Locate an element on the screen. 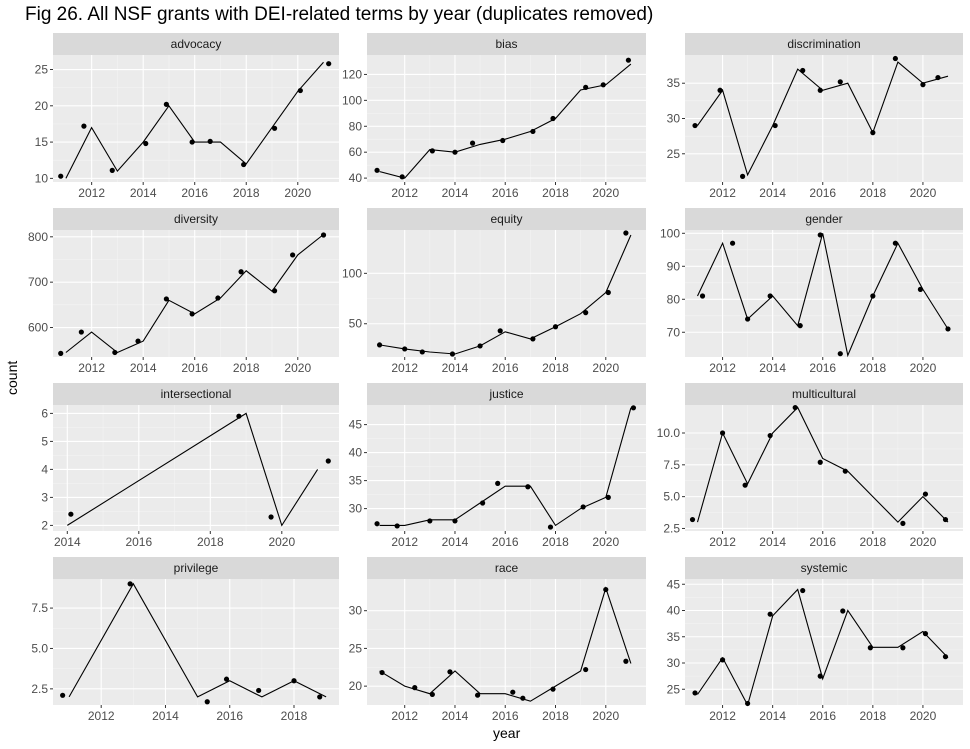 The width and height of the screenshot is (970, 749). panel-discrimination: discrimination 2012 2014 2016 2018 2020 25 30 35 is located at coordinates (815, 116).